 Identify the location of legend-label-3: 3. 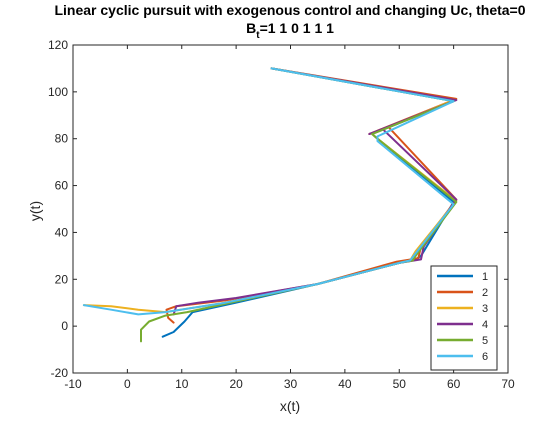
(485, 309).